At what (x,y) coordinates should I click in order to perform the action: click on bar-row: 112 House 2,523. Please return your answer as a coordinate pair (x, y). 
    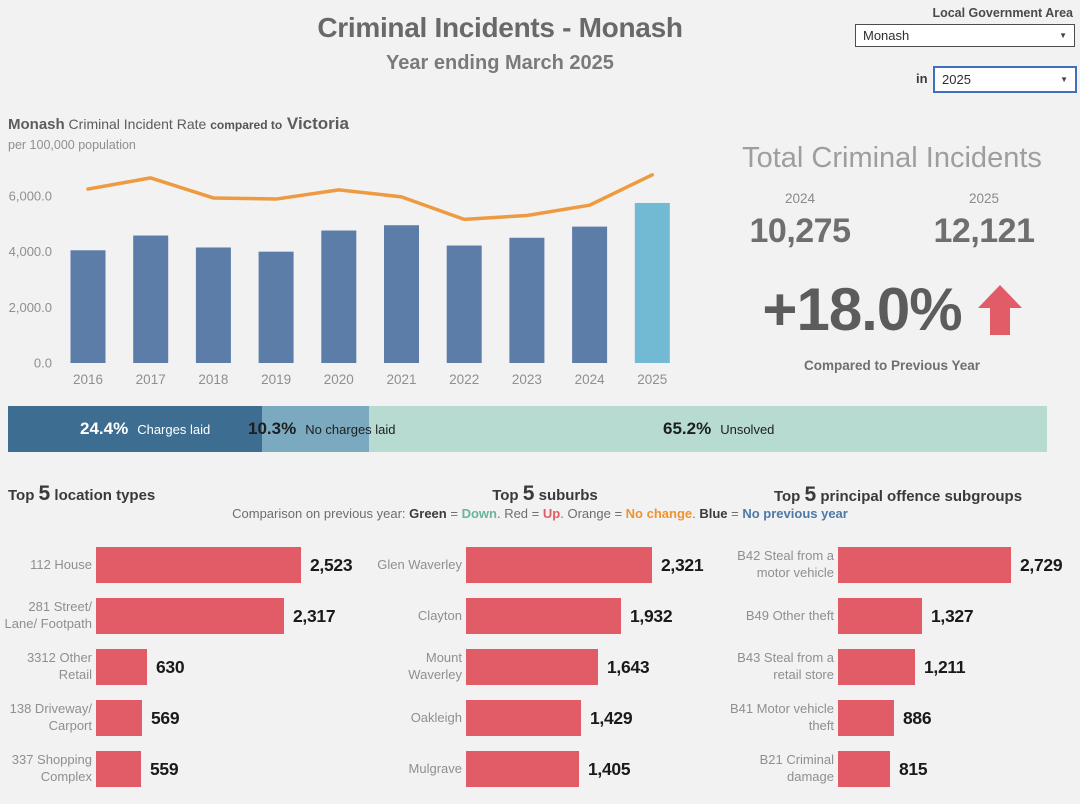
    Looking at the image, I should click on (185, 565).